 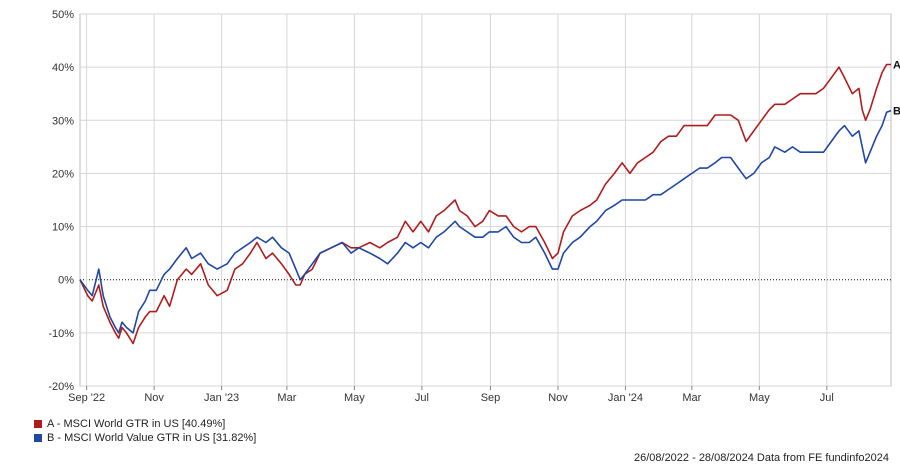 What do you see at coordinates (63, 174) in the screenshot?
I see `y-tick-label: 20%` at bounding box center [63, 174].